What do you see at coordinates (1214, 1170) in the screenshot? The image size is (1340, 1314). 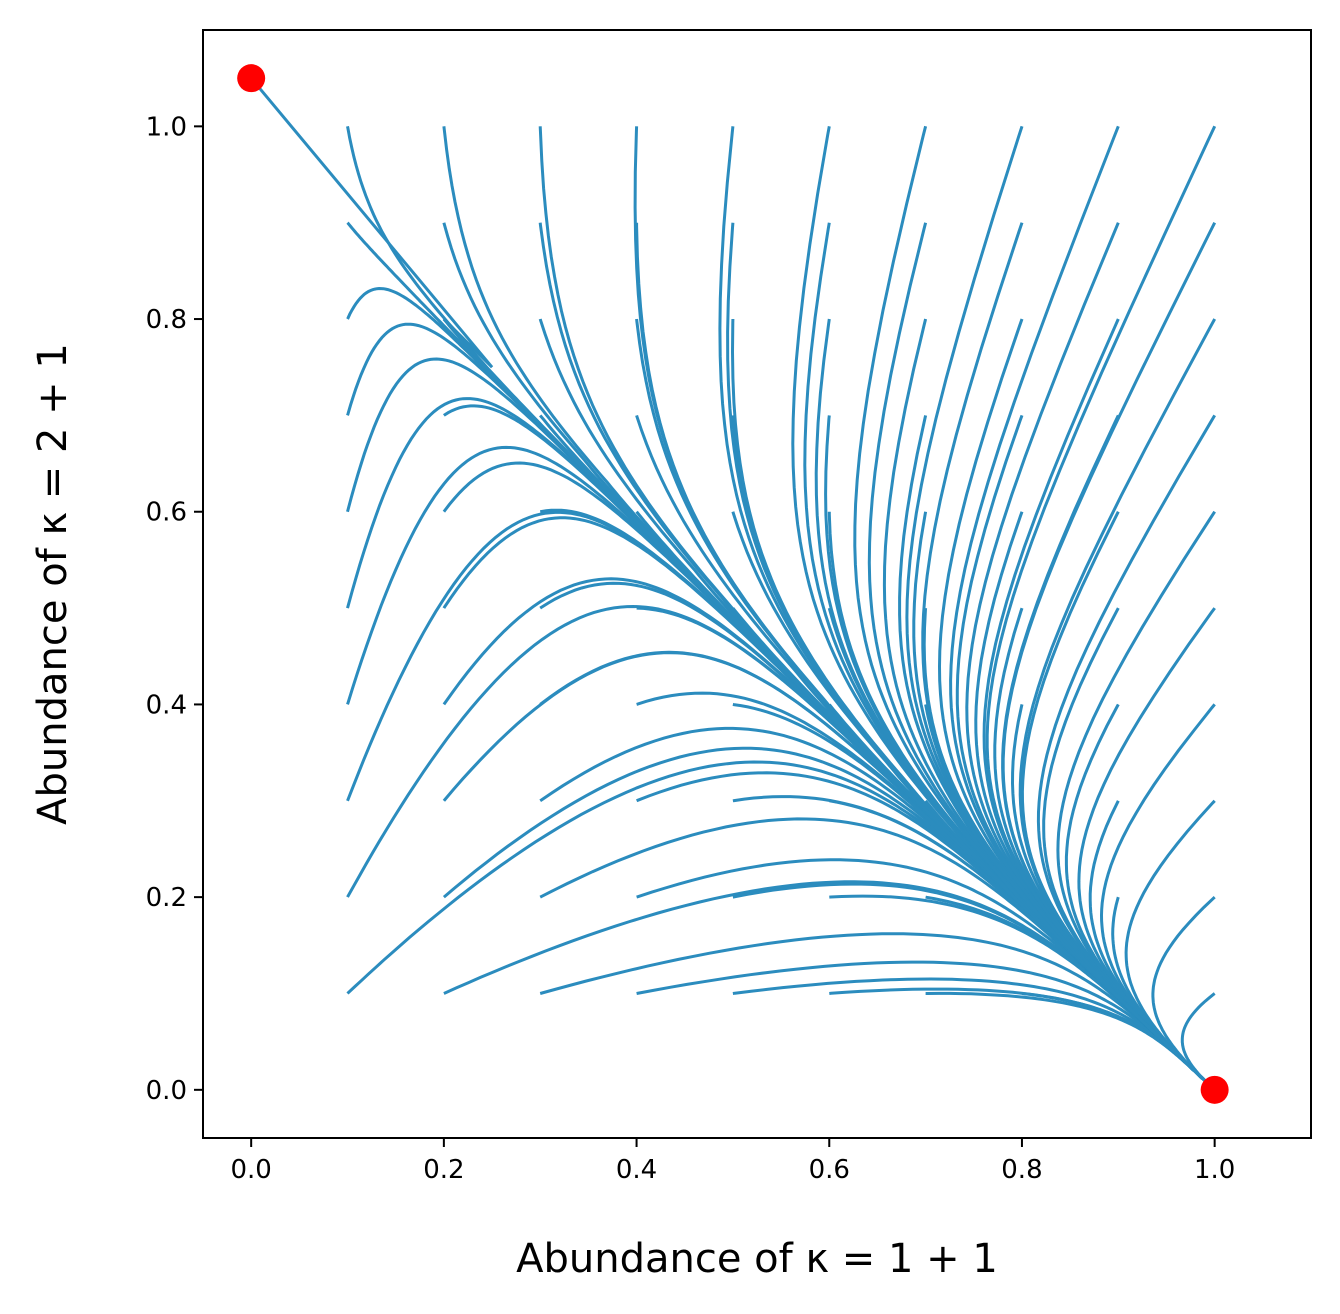 I see `x-tick-label: 1.0` at bounding box center [1214, 1170].